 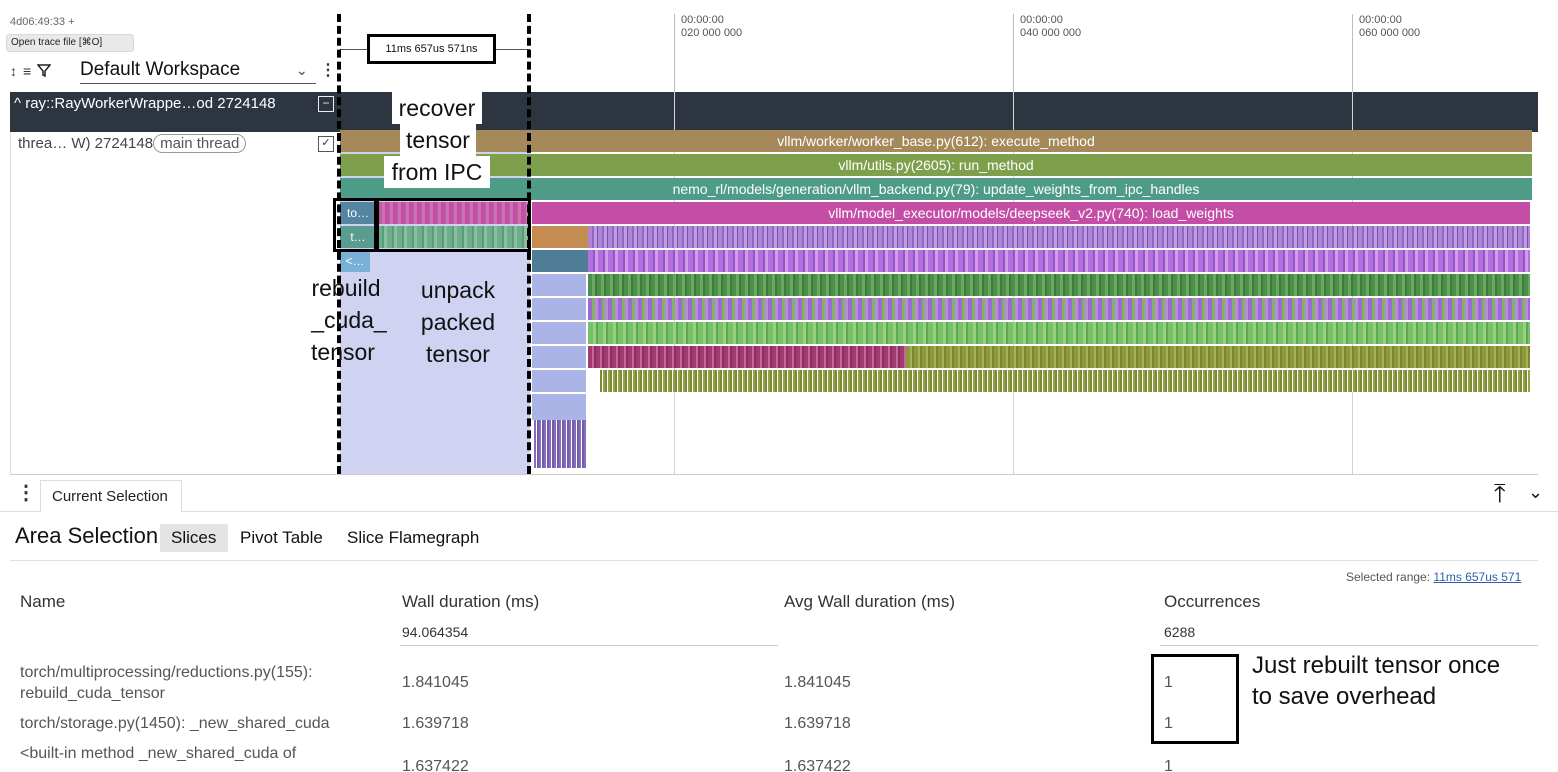 What do you see at coordinates (158, 753) in the screenshot?
I see `table-row-name: <built-in method _new_shared_cuda of` at bounding box center [158, 753].